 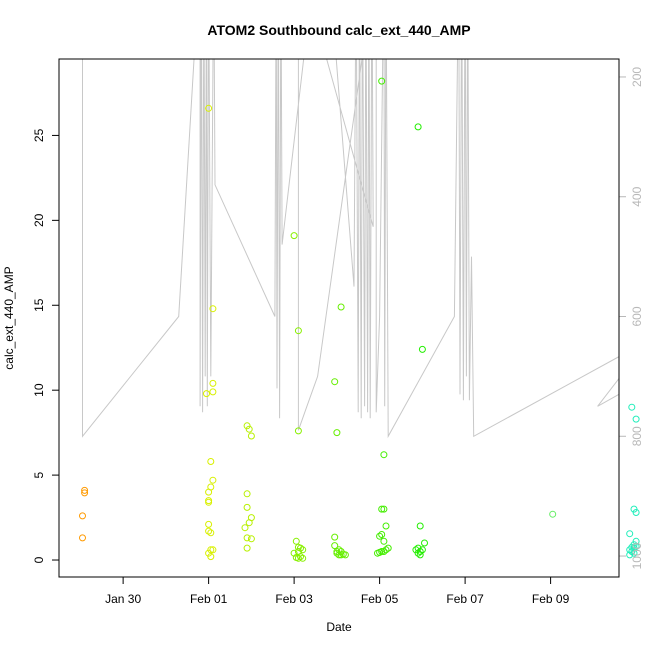 I want to click on y2-tick-label: 1000, so click(x=637, y=555).